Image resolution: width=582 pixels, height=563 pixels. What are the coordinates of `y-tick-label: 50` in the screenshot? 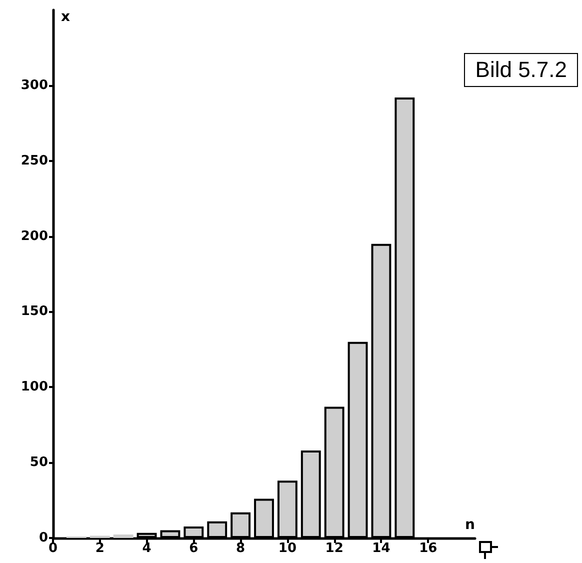 It's located at (39, 462).